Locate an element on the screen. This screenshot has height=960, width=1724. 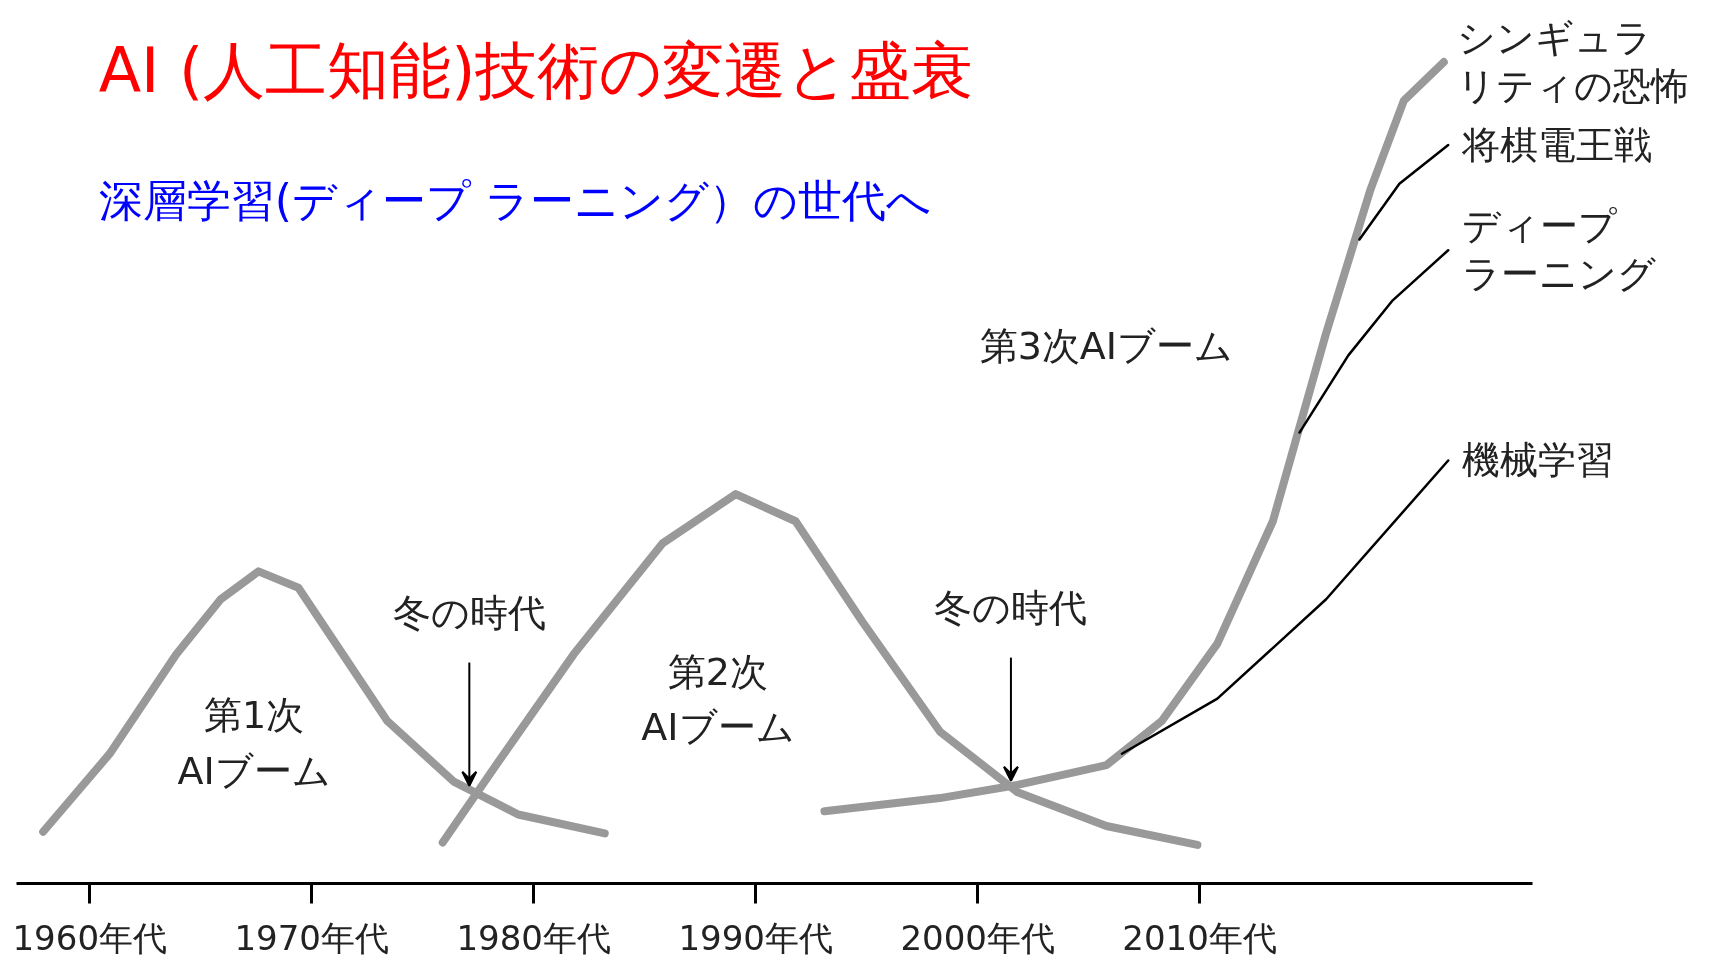
series-label: シンギュラリティの恐怖 is located at coordinates (1573, 62).